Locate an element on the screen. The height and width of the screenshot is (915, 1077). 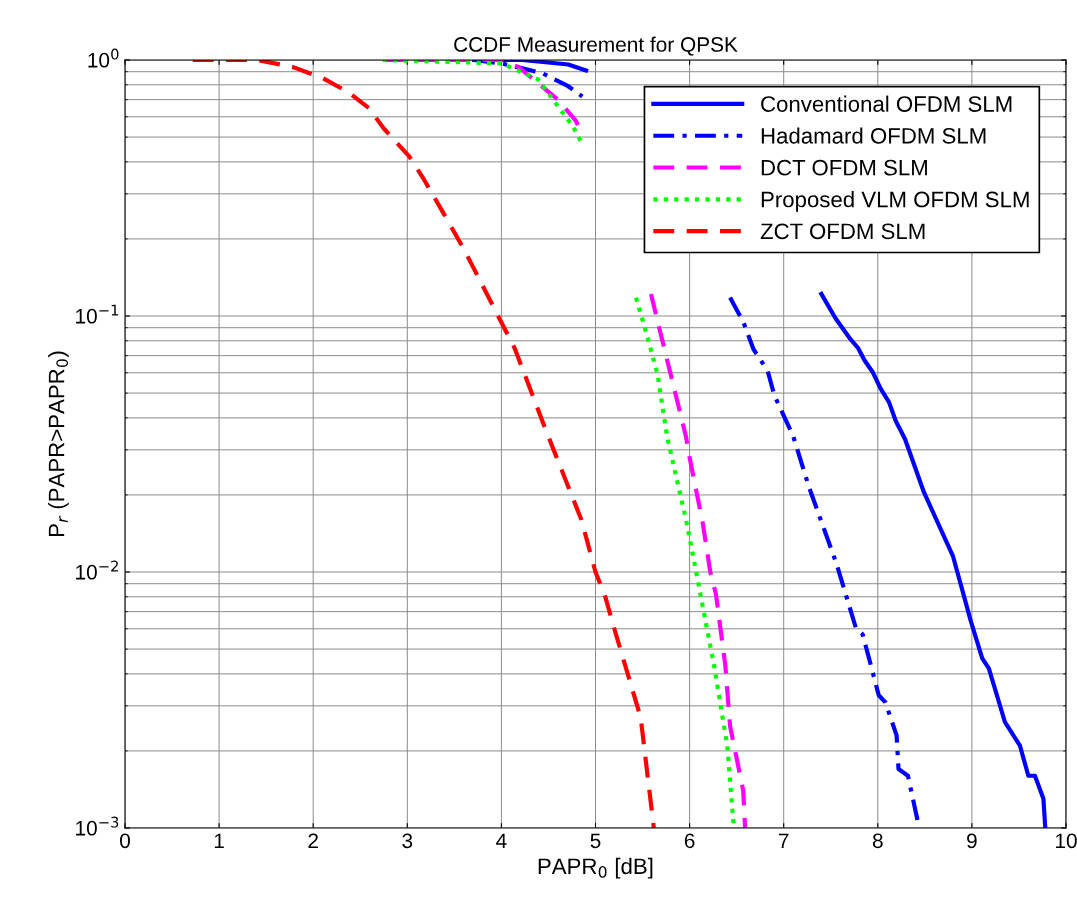
y-tick-label: 10$^{−2}$ is located at coordinates (97, 570).